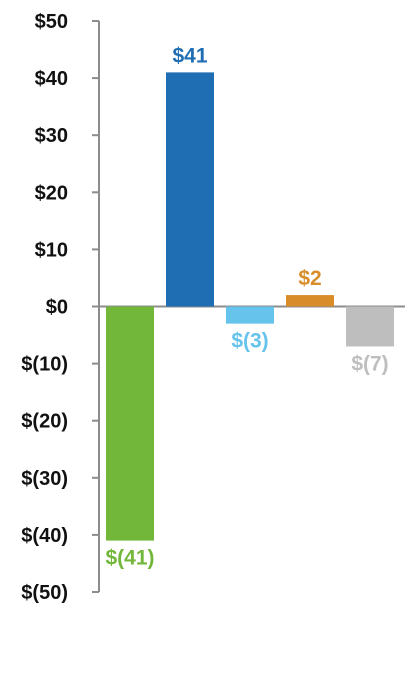 This screenshot has height=690, width=420. I want to click on y-tick-label: $50, so click(51, 22).